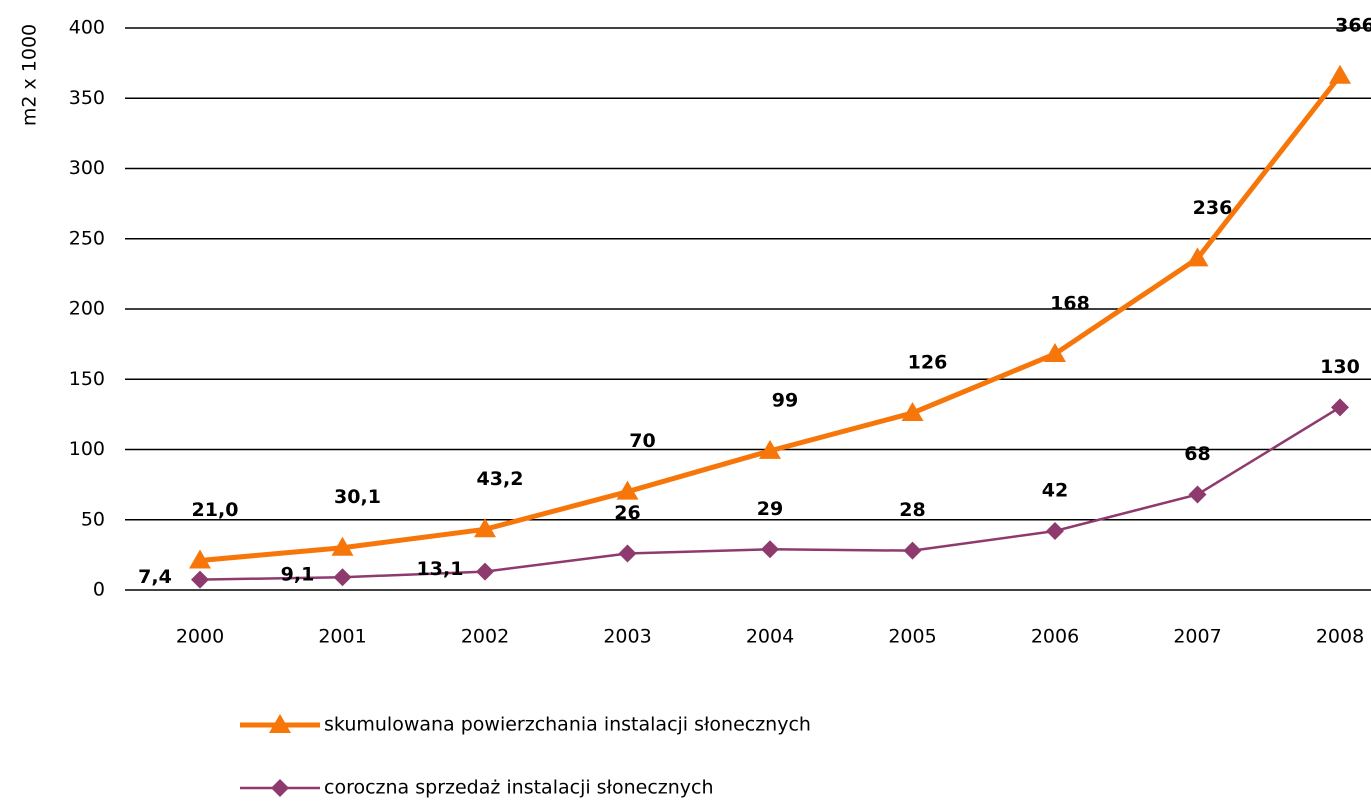 This screenshot has width=1371, height=803. I want to click on data-label: 366, so click(1353, 25).